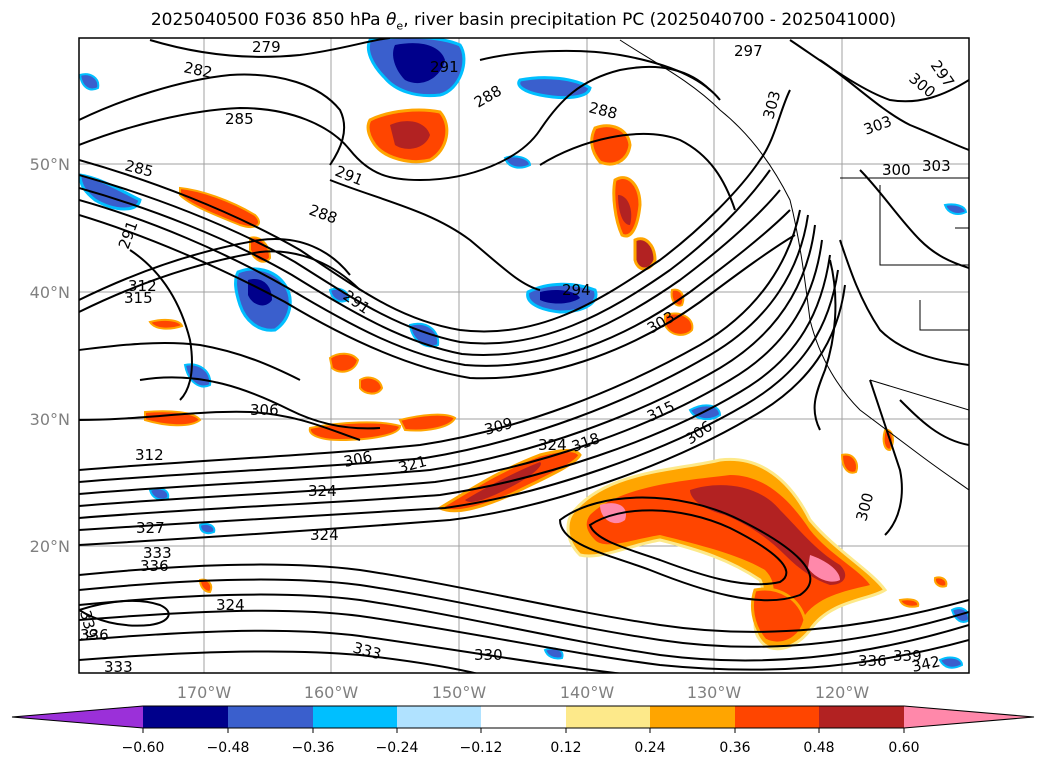 Image resolution: width=1047 pixels, height=767 pixels. What do you see at coordinates (228, 748) in the screenshot?
I see `colorbar-tick-label: −0.48` at bounding box center [228, 748].